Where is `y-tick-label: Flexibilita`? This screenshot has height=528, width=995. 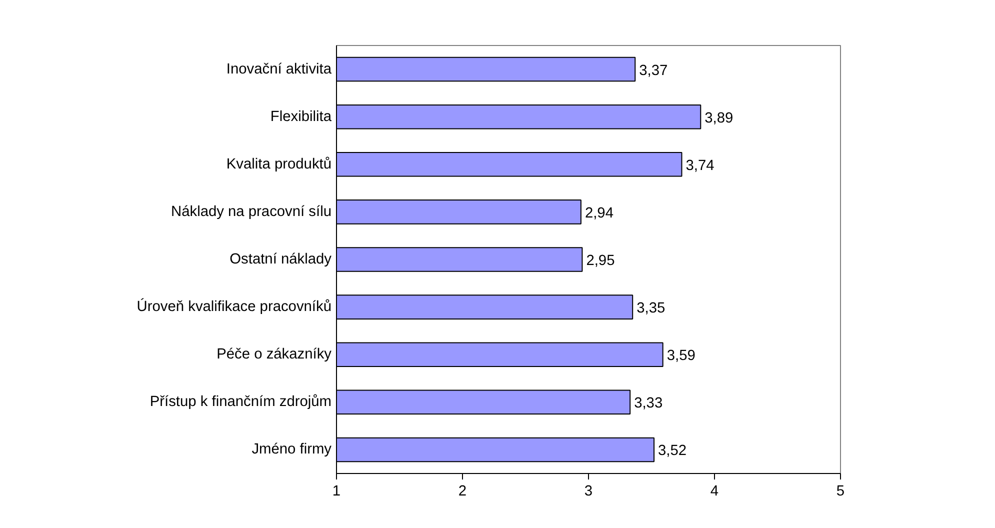
y-tick-label: Flexibilita is located at coordinates (301, 116).